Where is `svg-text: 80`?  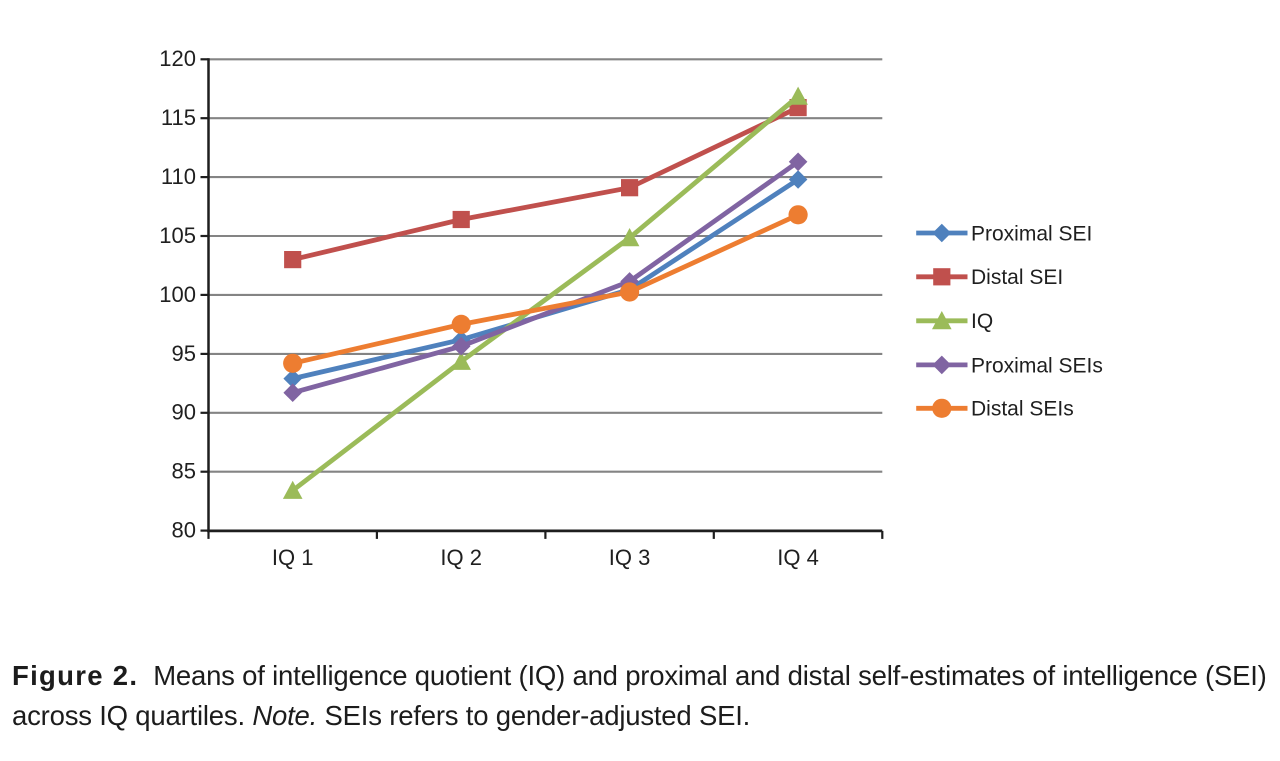
svg-text: 80 is located at coordinates (184, 530).